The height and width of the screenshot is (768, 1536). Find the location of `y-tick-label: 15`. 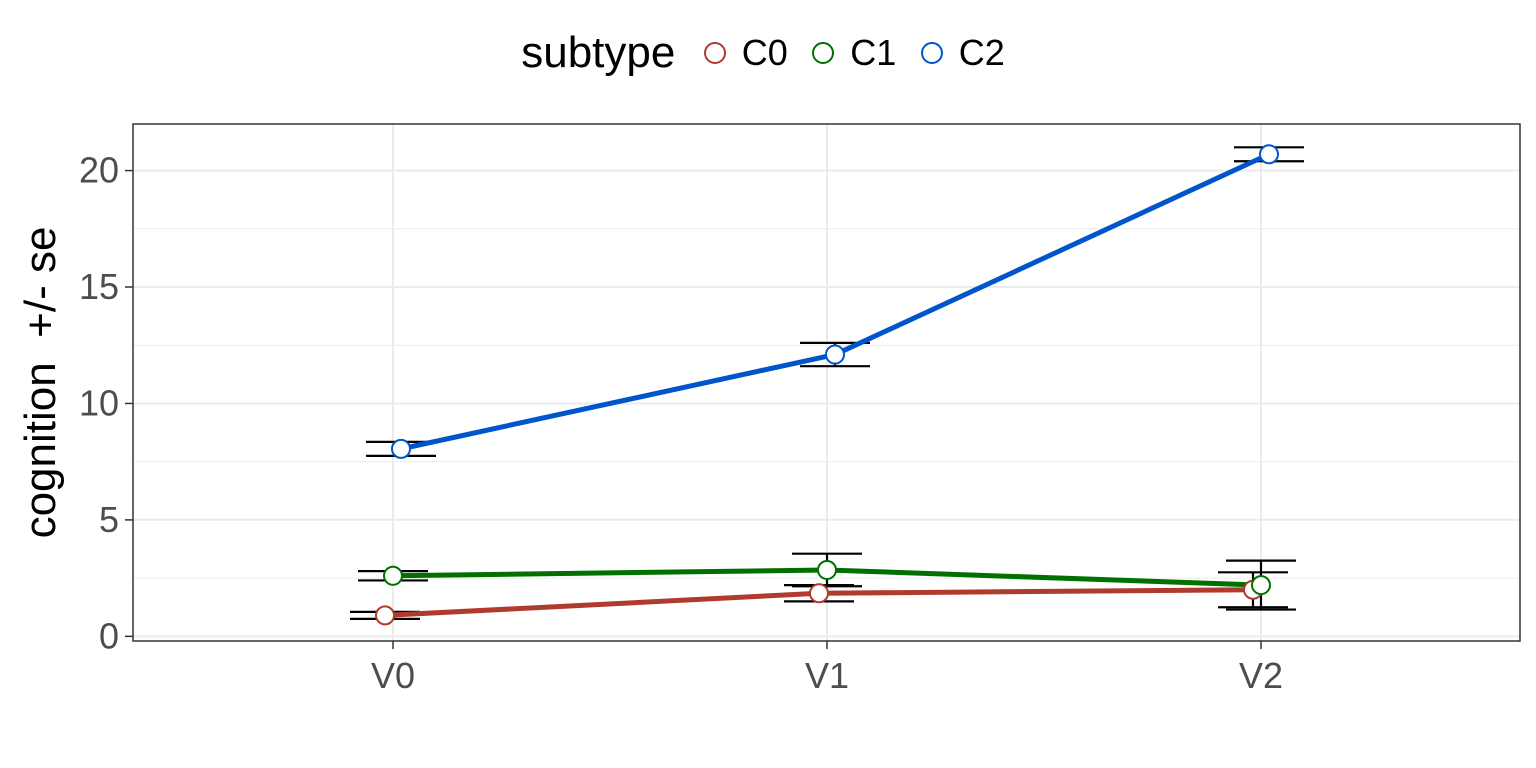

y-tick-label: 15 is located at coordinates (99, 286).